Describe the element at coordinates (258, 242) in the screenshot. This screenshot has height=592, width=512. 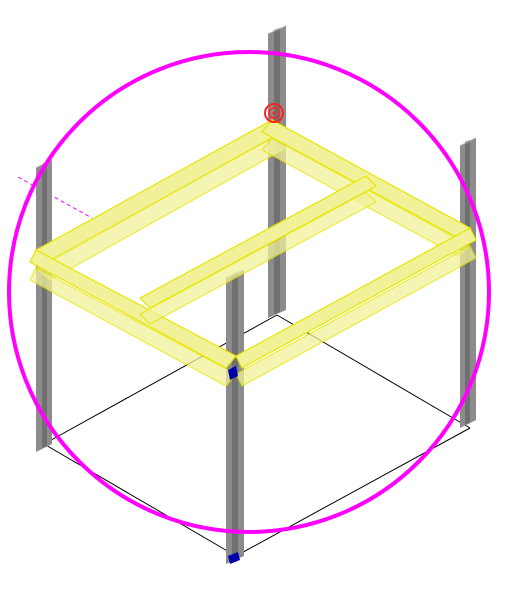
I see `beam-middle` at that location.